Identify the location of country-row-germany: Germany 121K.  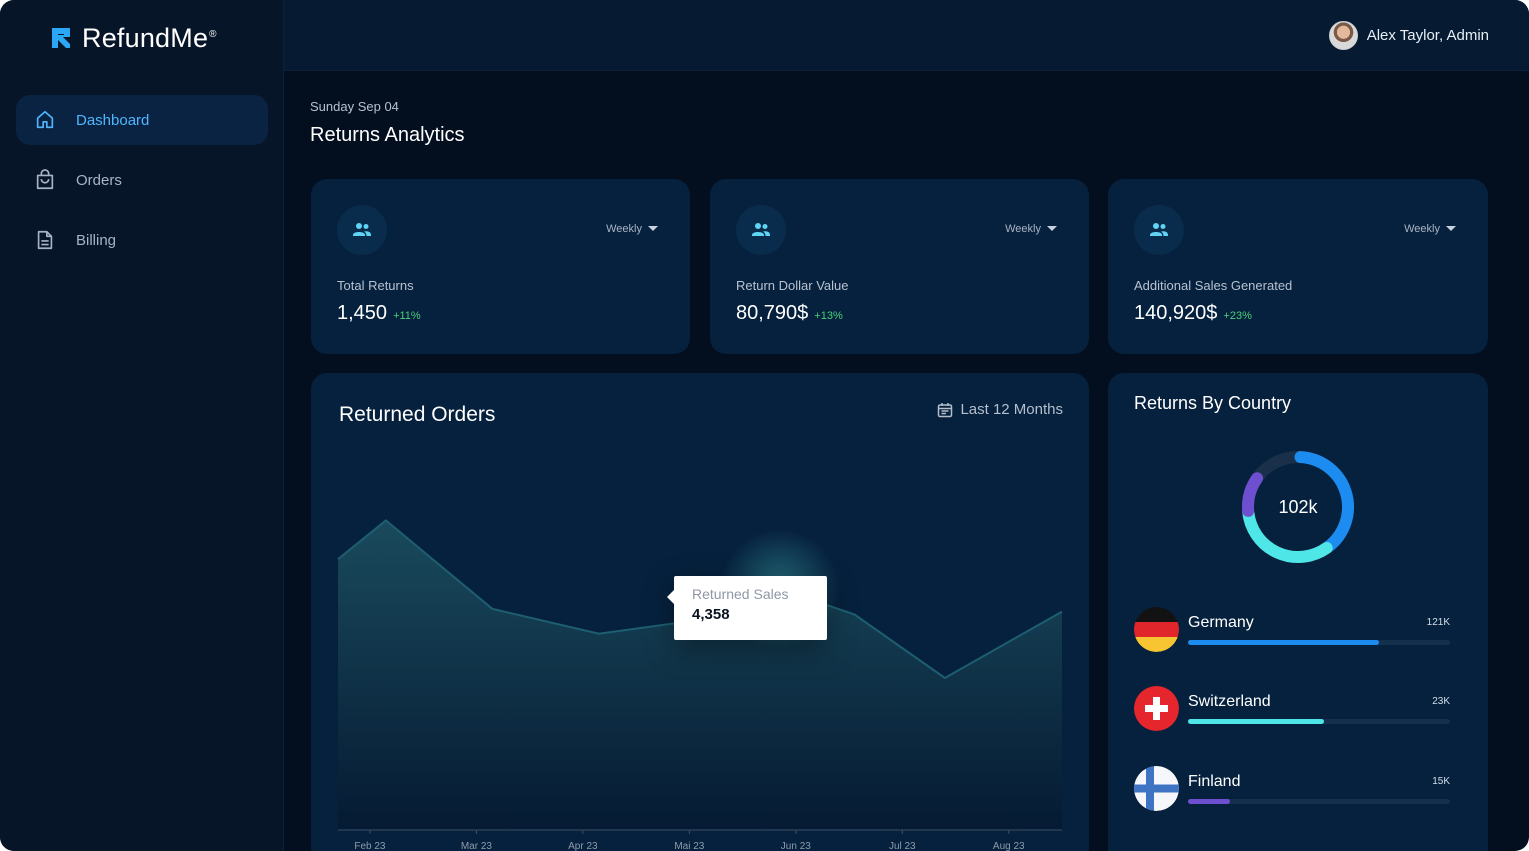
(1292, 630).